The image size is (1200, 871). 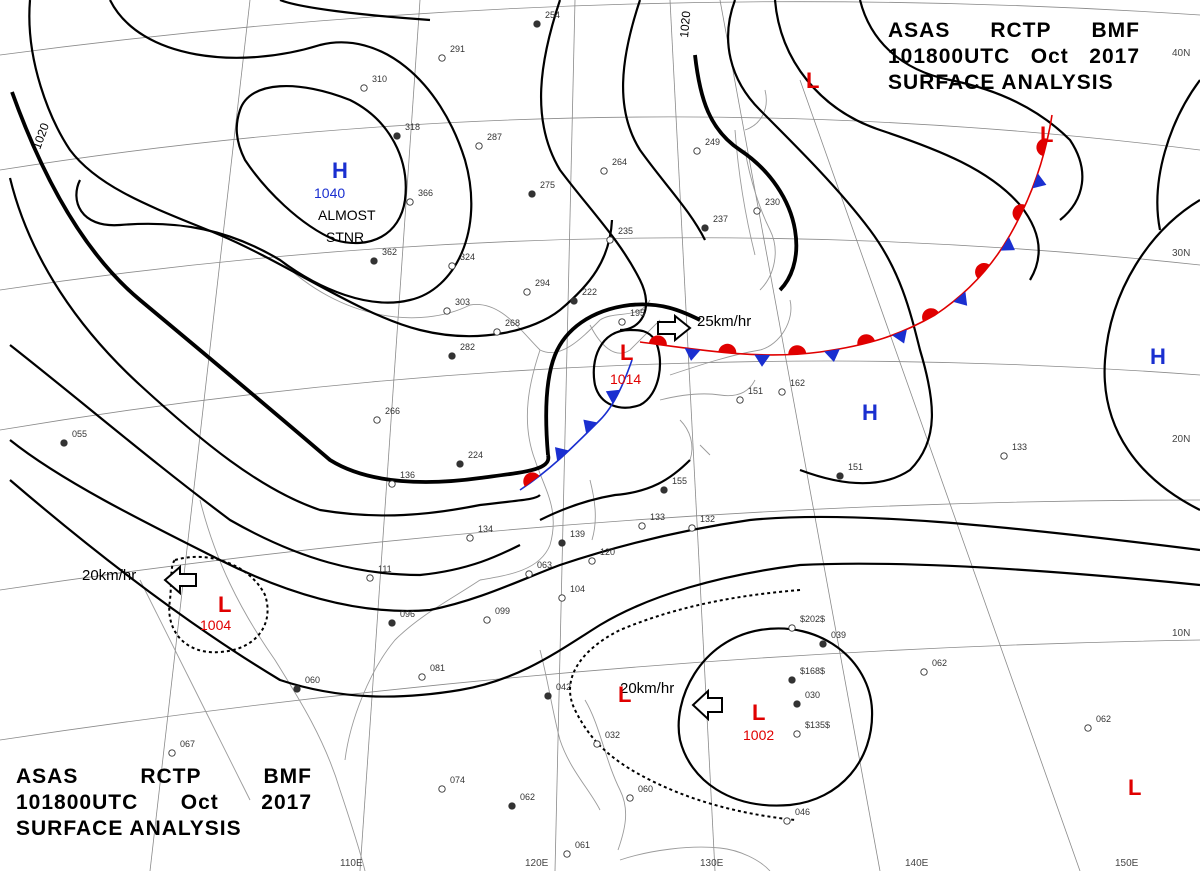 What do you see at coordinates (312, 680) in the screenshot?
I see `station-pressure-value: 060` at bounding box center [312, 680].